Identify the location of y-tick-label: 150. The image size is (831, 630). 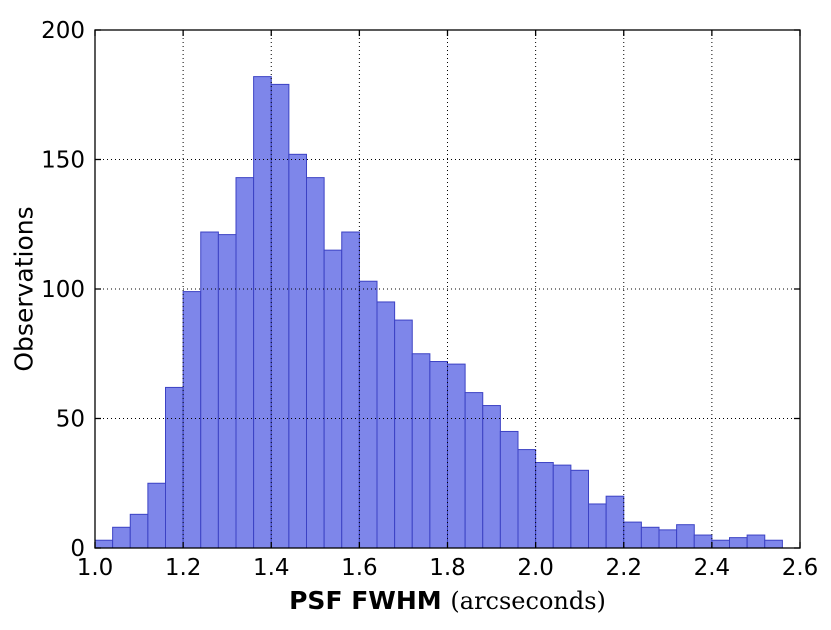
(63, 161).